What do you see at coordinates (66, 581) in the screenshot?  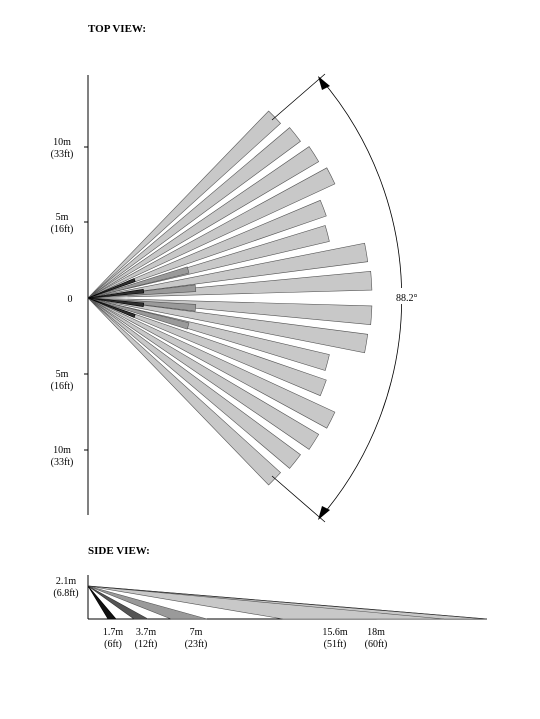 I see `height-label: 2.1m` at bounding box center [66, 581].